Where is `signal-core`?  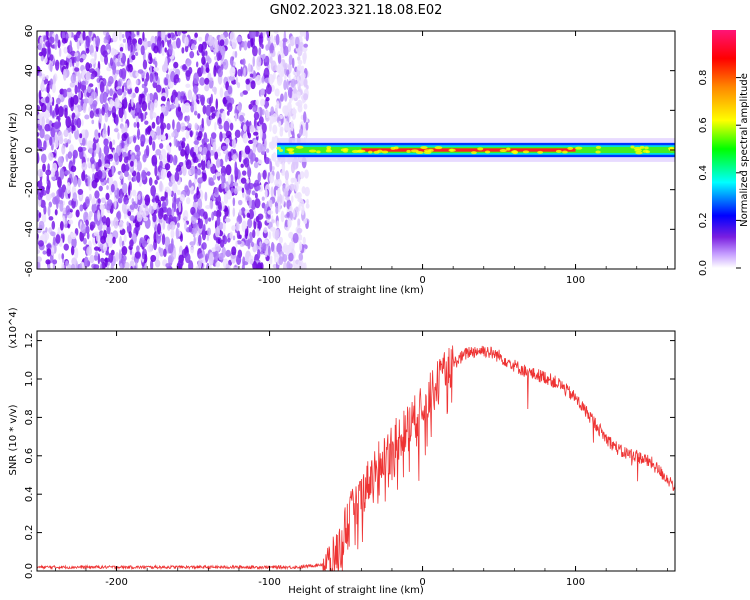 signal-core is located at coordinates (468, 150).